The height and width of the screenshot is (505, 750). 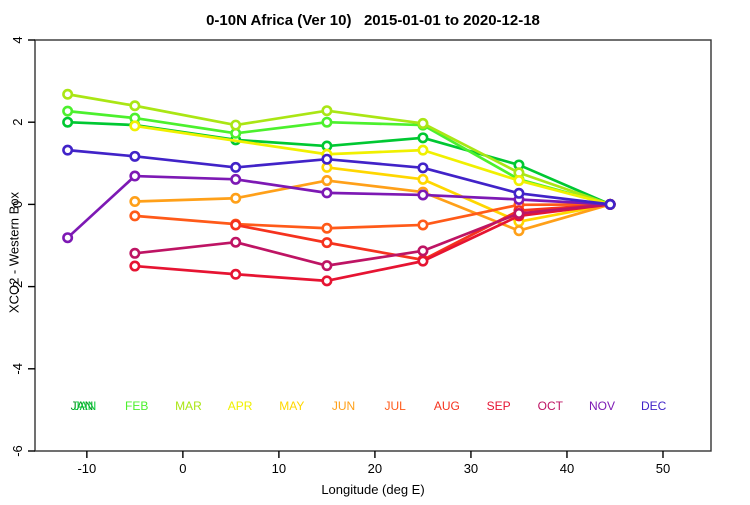 What do you see at coordinates (551, 406) in the screenshot?
I see `month-label-oct: OCT` at bounding box center [551, 406].